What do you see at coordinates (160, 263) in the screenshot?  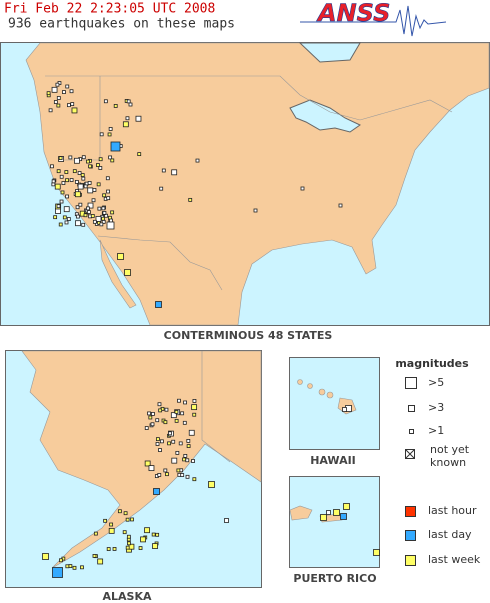 I see `us-mexico-border` at bounding box center [160, 263].